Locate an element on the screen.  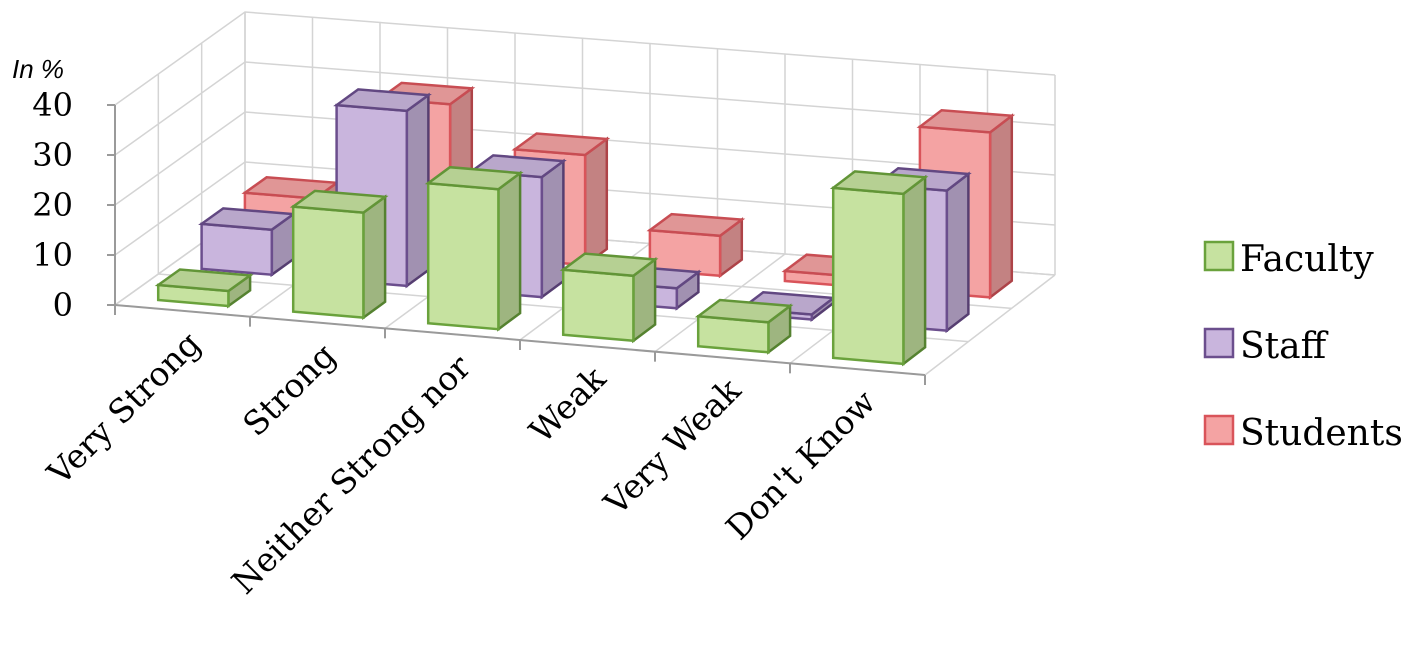
legend-item-students: Students is located at coordinates (1303, 433).